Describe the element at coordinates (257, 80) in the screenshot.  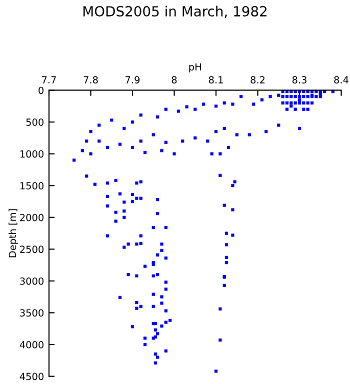
I see `x-tick-label: 8.2` at that location.